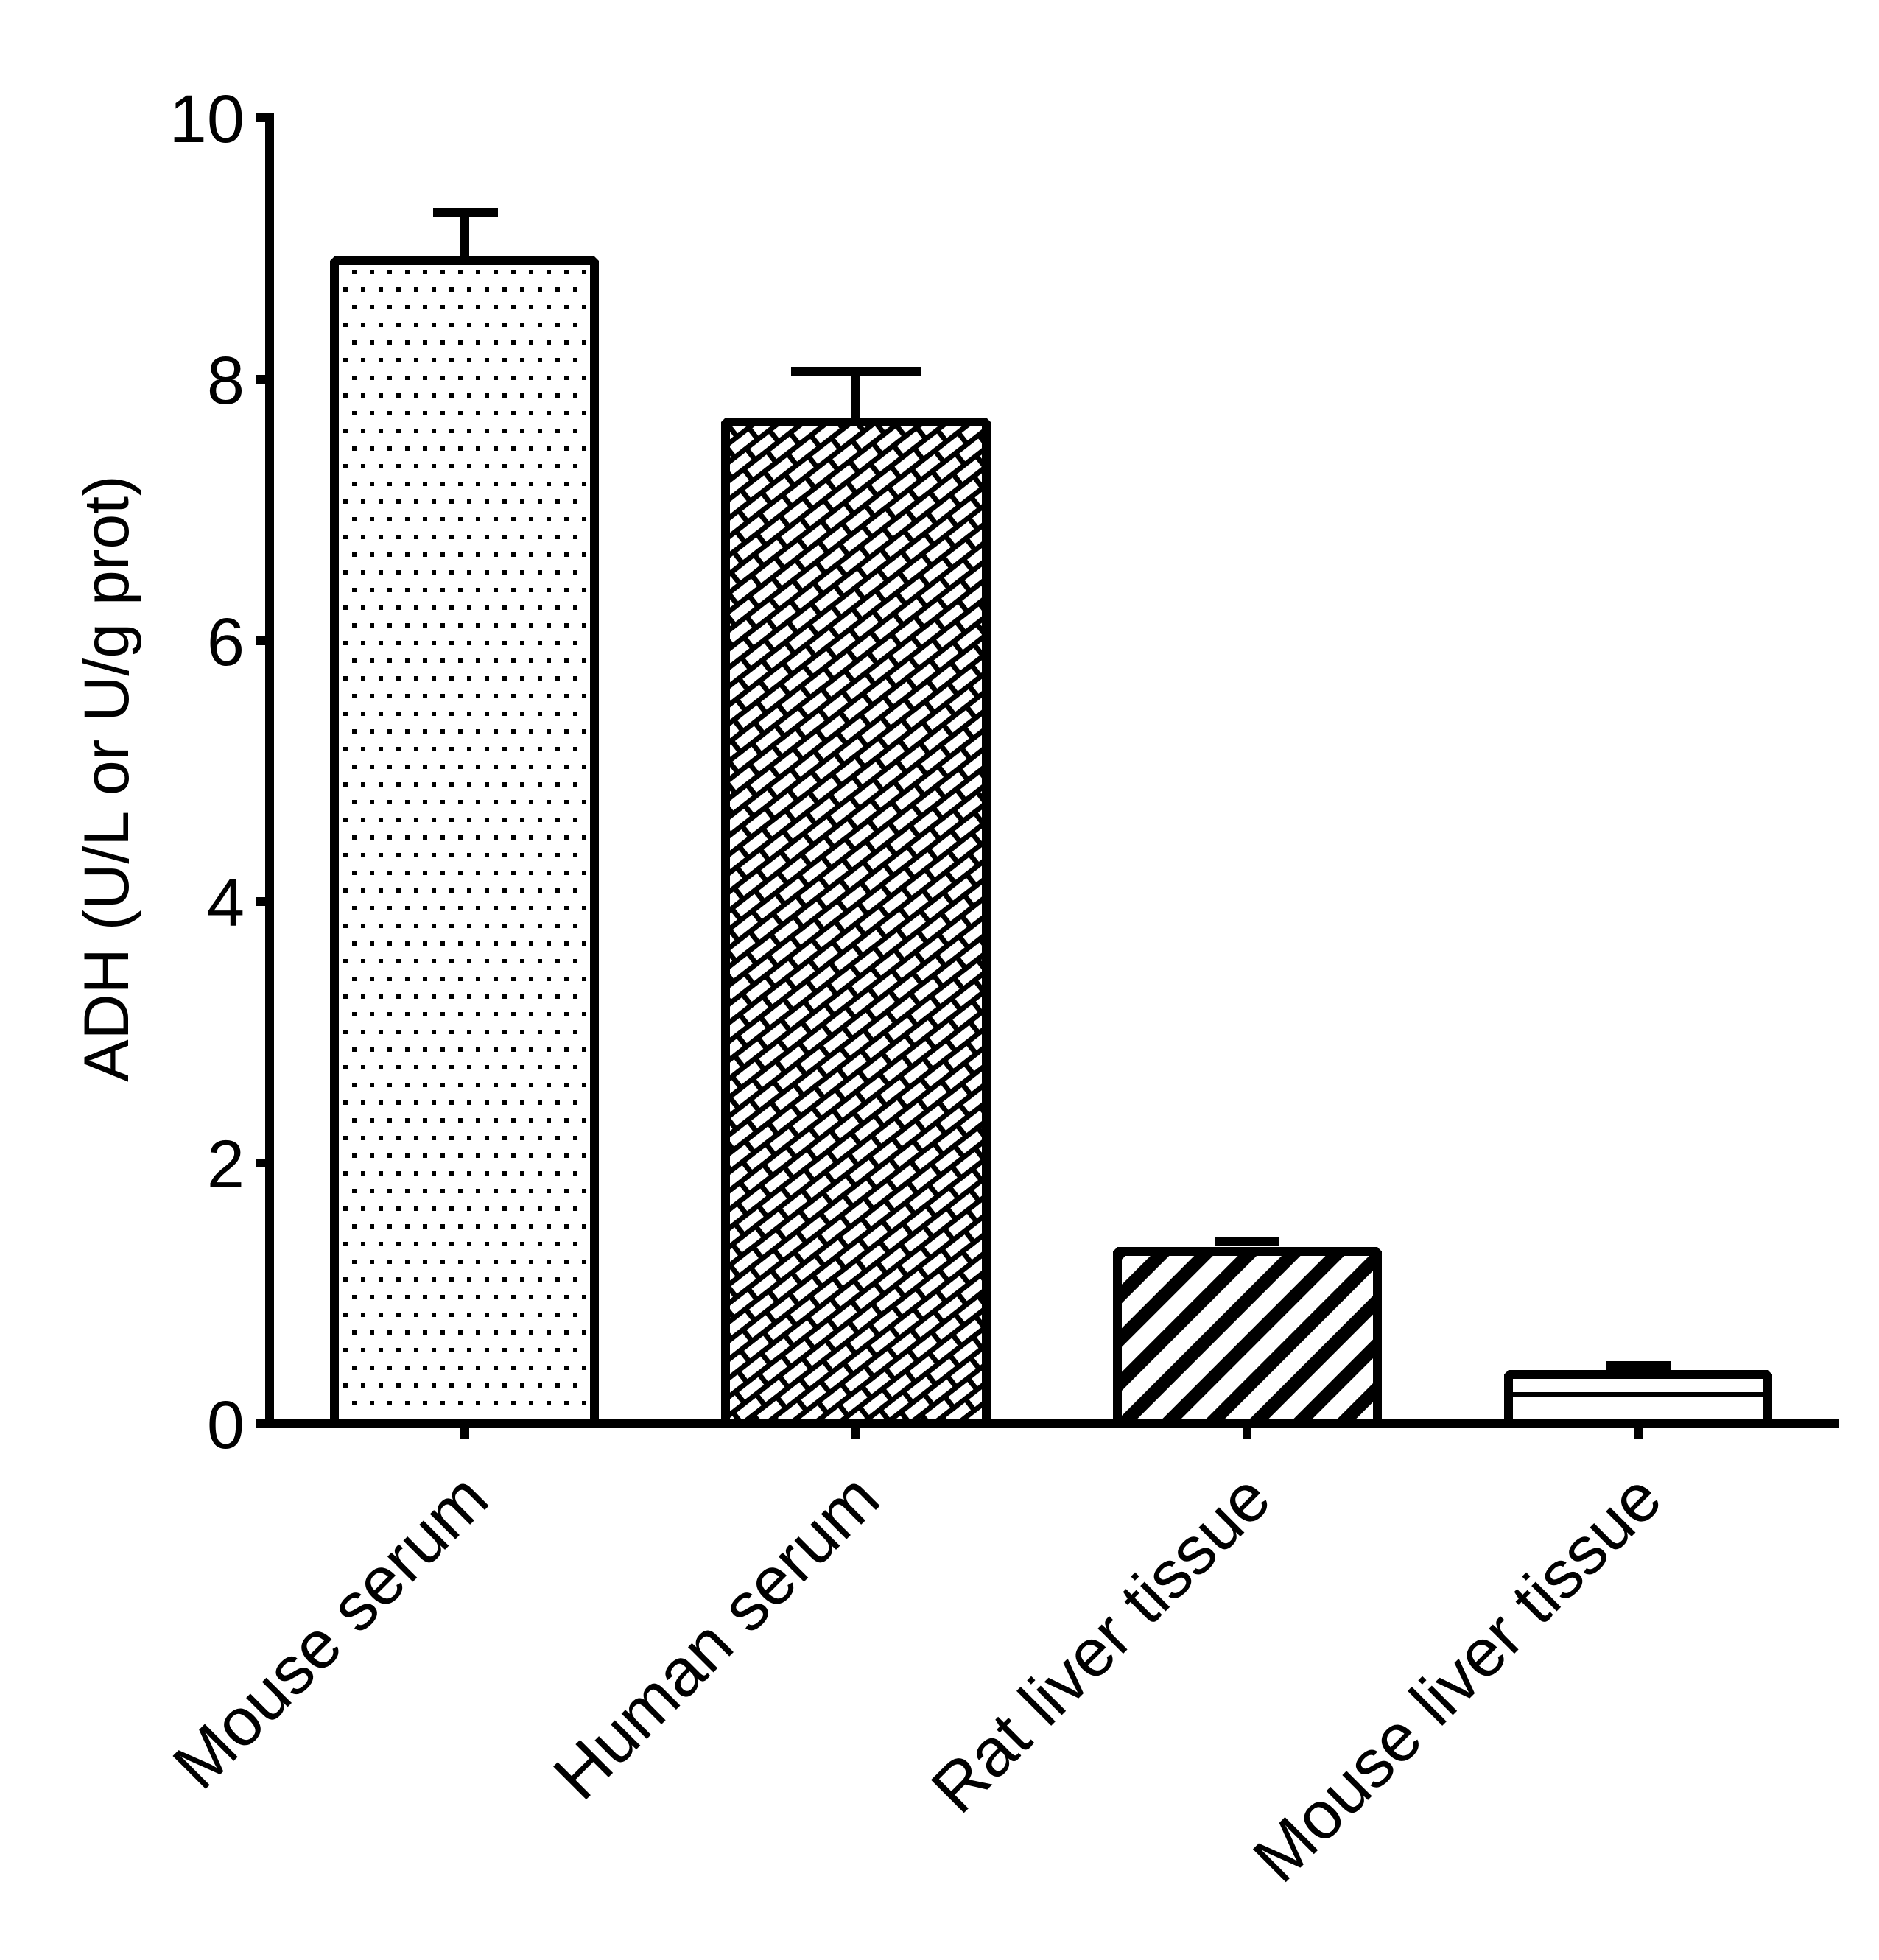 This screenshot has width=1879, height=1960. I want to click on bar-mouse-serum, so click(464, 818).